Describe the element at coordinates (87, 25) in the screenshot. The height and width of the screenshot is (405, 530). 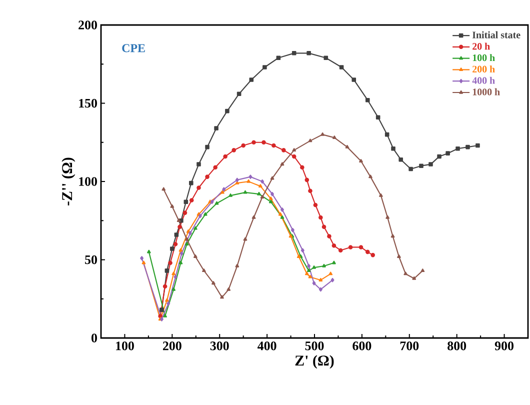
I see `y-tick-label: 200` at that location.